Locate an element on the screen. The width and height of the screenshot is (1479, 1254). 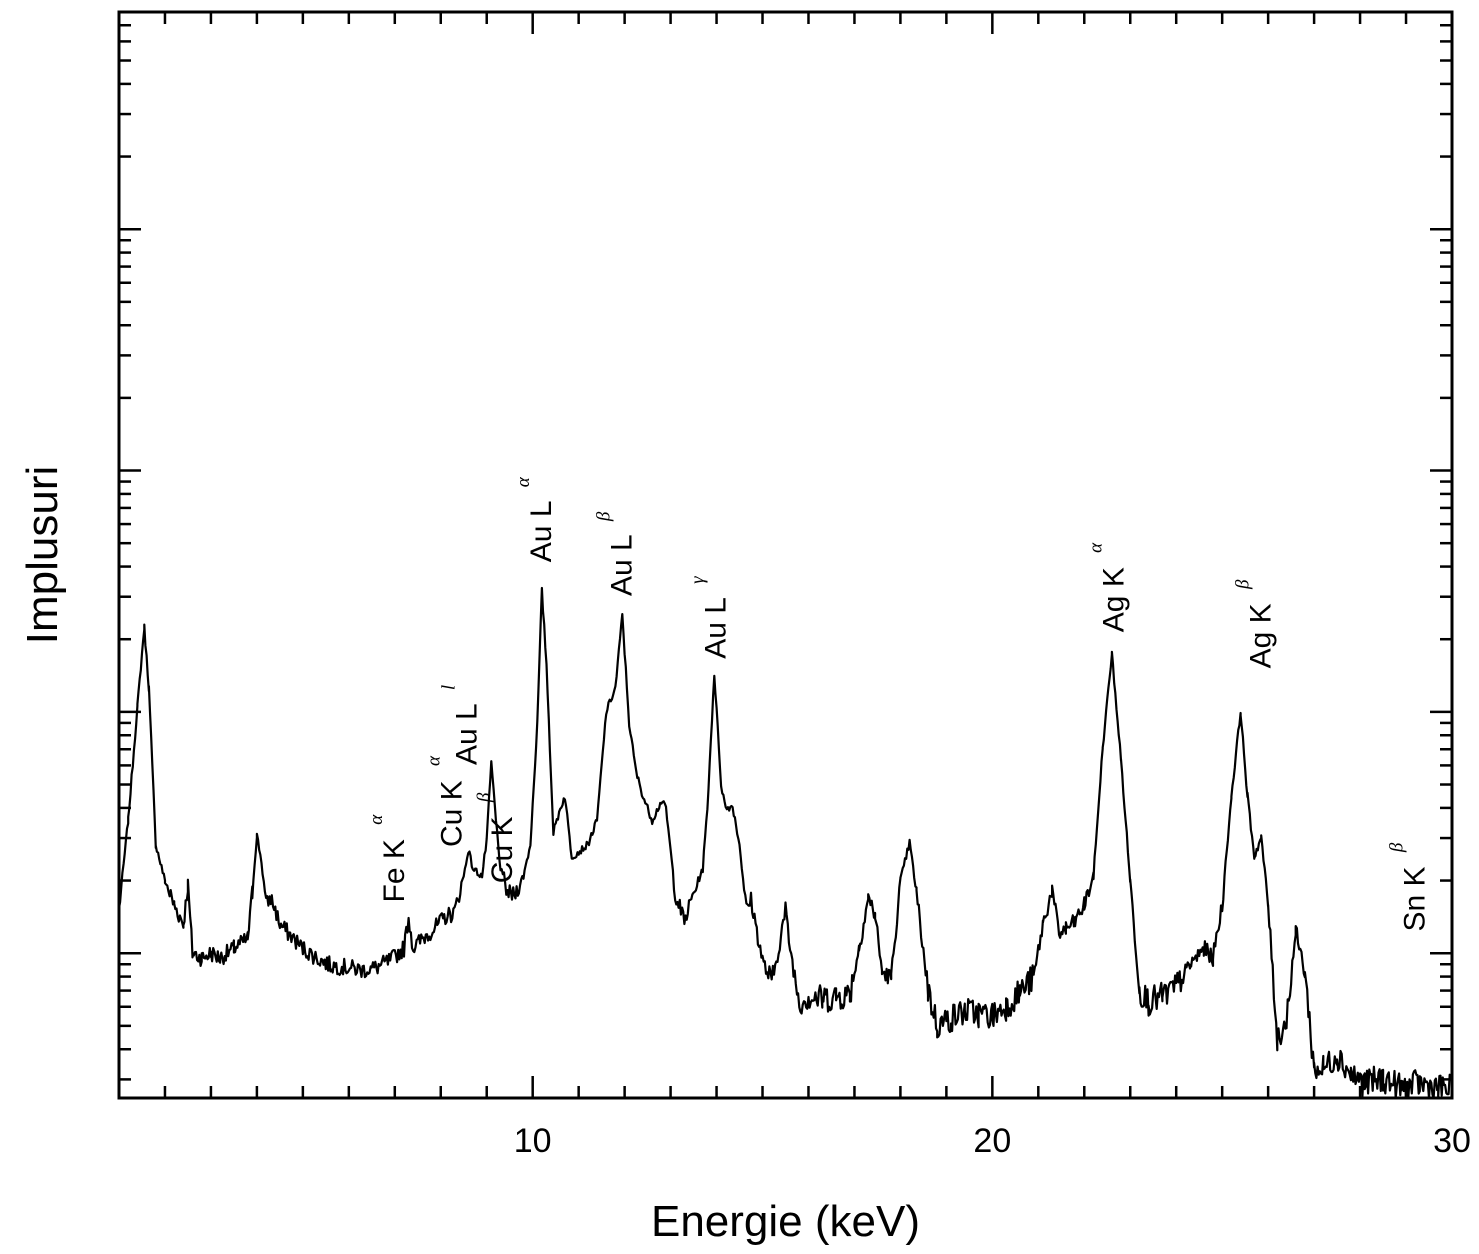
x-axis-label: Energie (keV) is located at coordinates (785, 1221).